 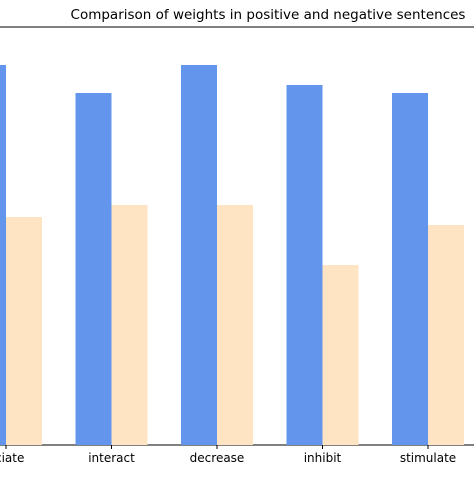 What do you see at coordinates (129, 325) in the screenshot?
I see `bar-series2-interact` at bounding box center [129, 325].